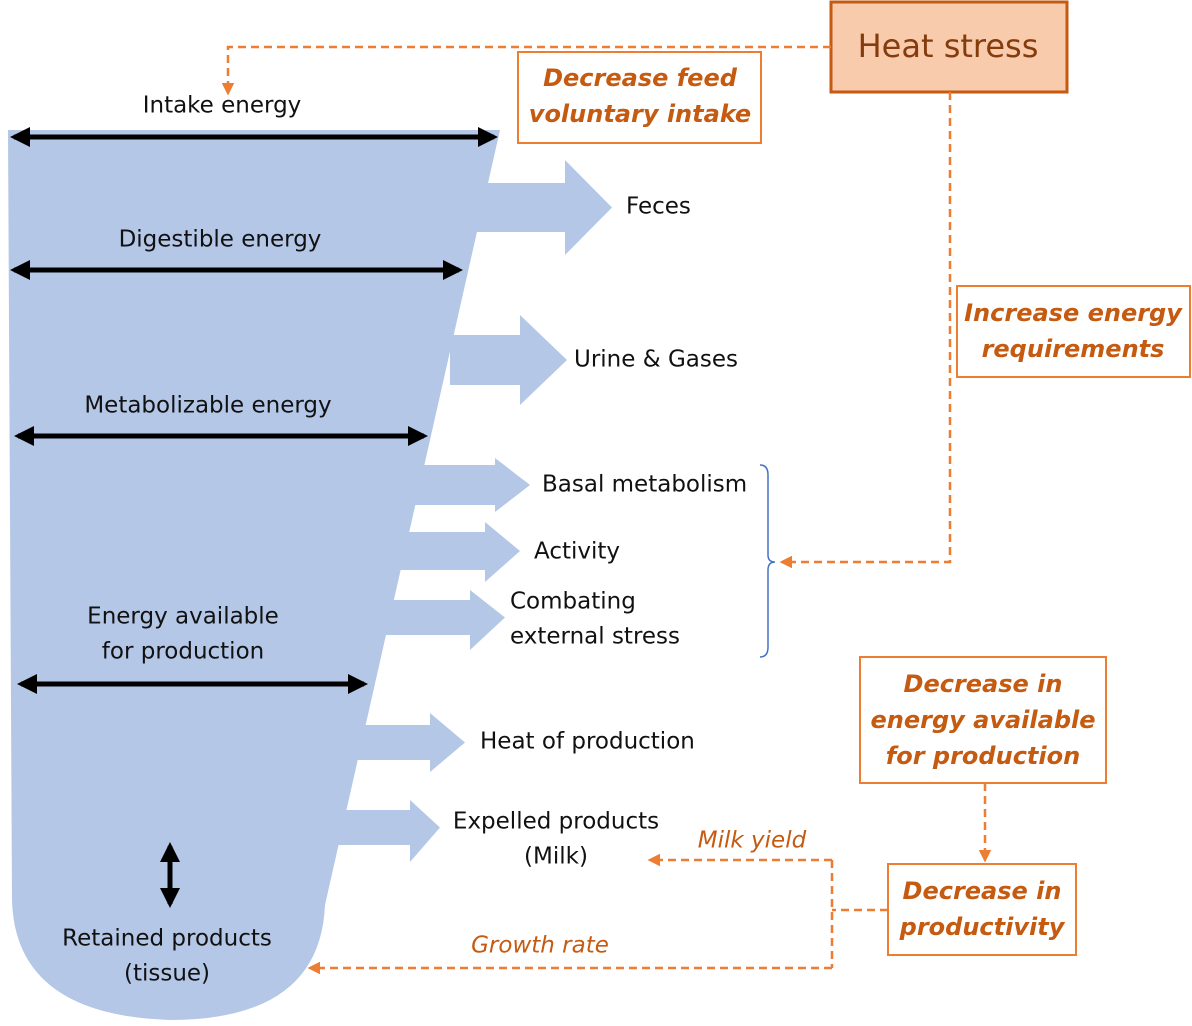  What do you see at coordinates (656, 360) in the screenshot?
I see `output-label: Urine & Gases` at bounding box center [656, 360].